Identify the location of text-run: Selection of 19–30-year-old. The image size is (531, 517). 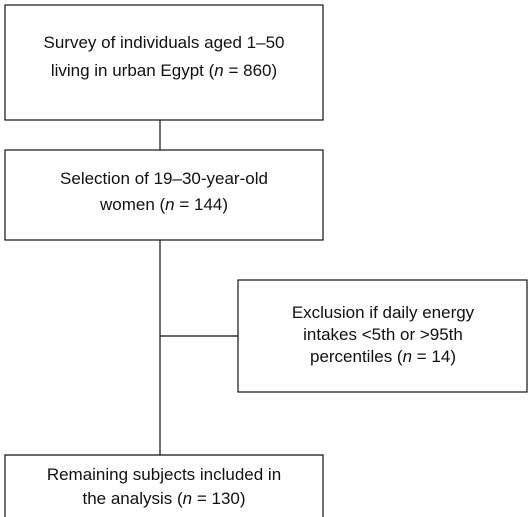
(164, 178).